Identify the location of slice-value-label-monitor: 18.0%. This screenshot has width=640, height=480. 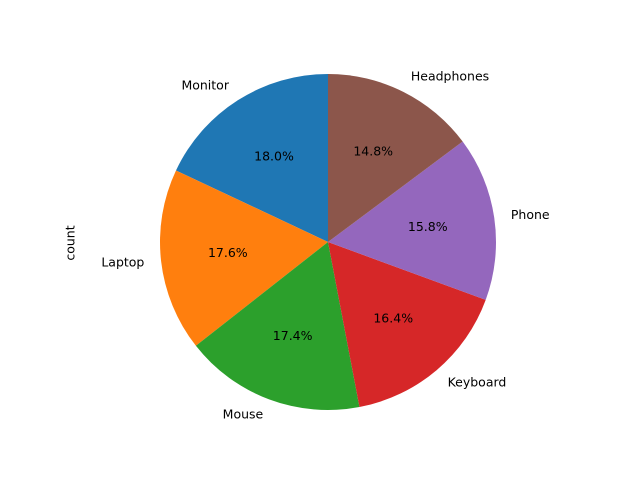
(274, 155).